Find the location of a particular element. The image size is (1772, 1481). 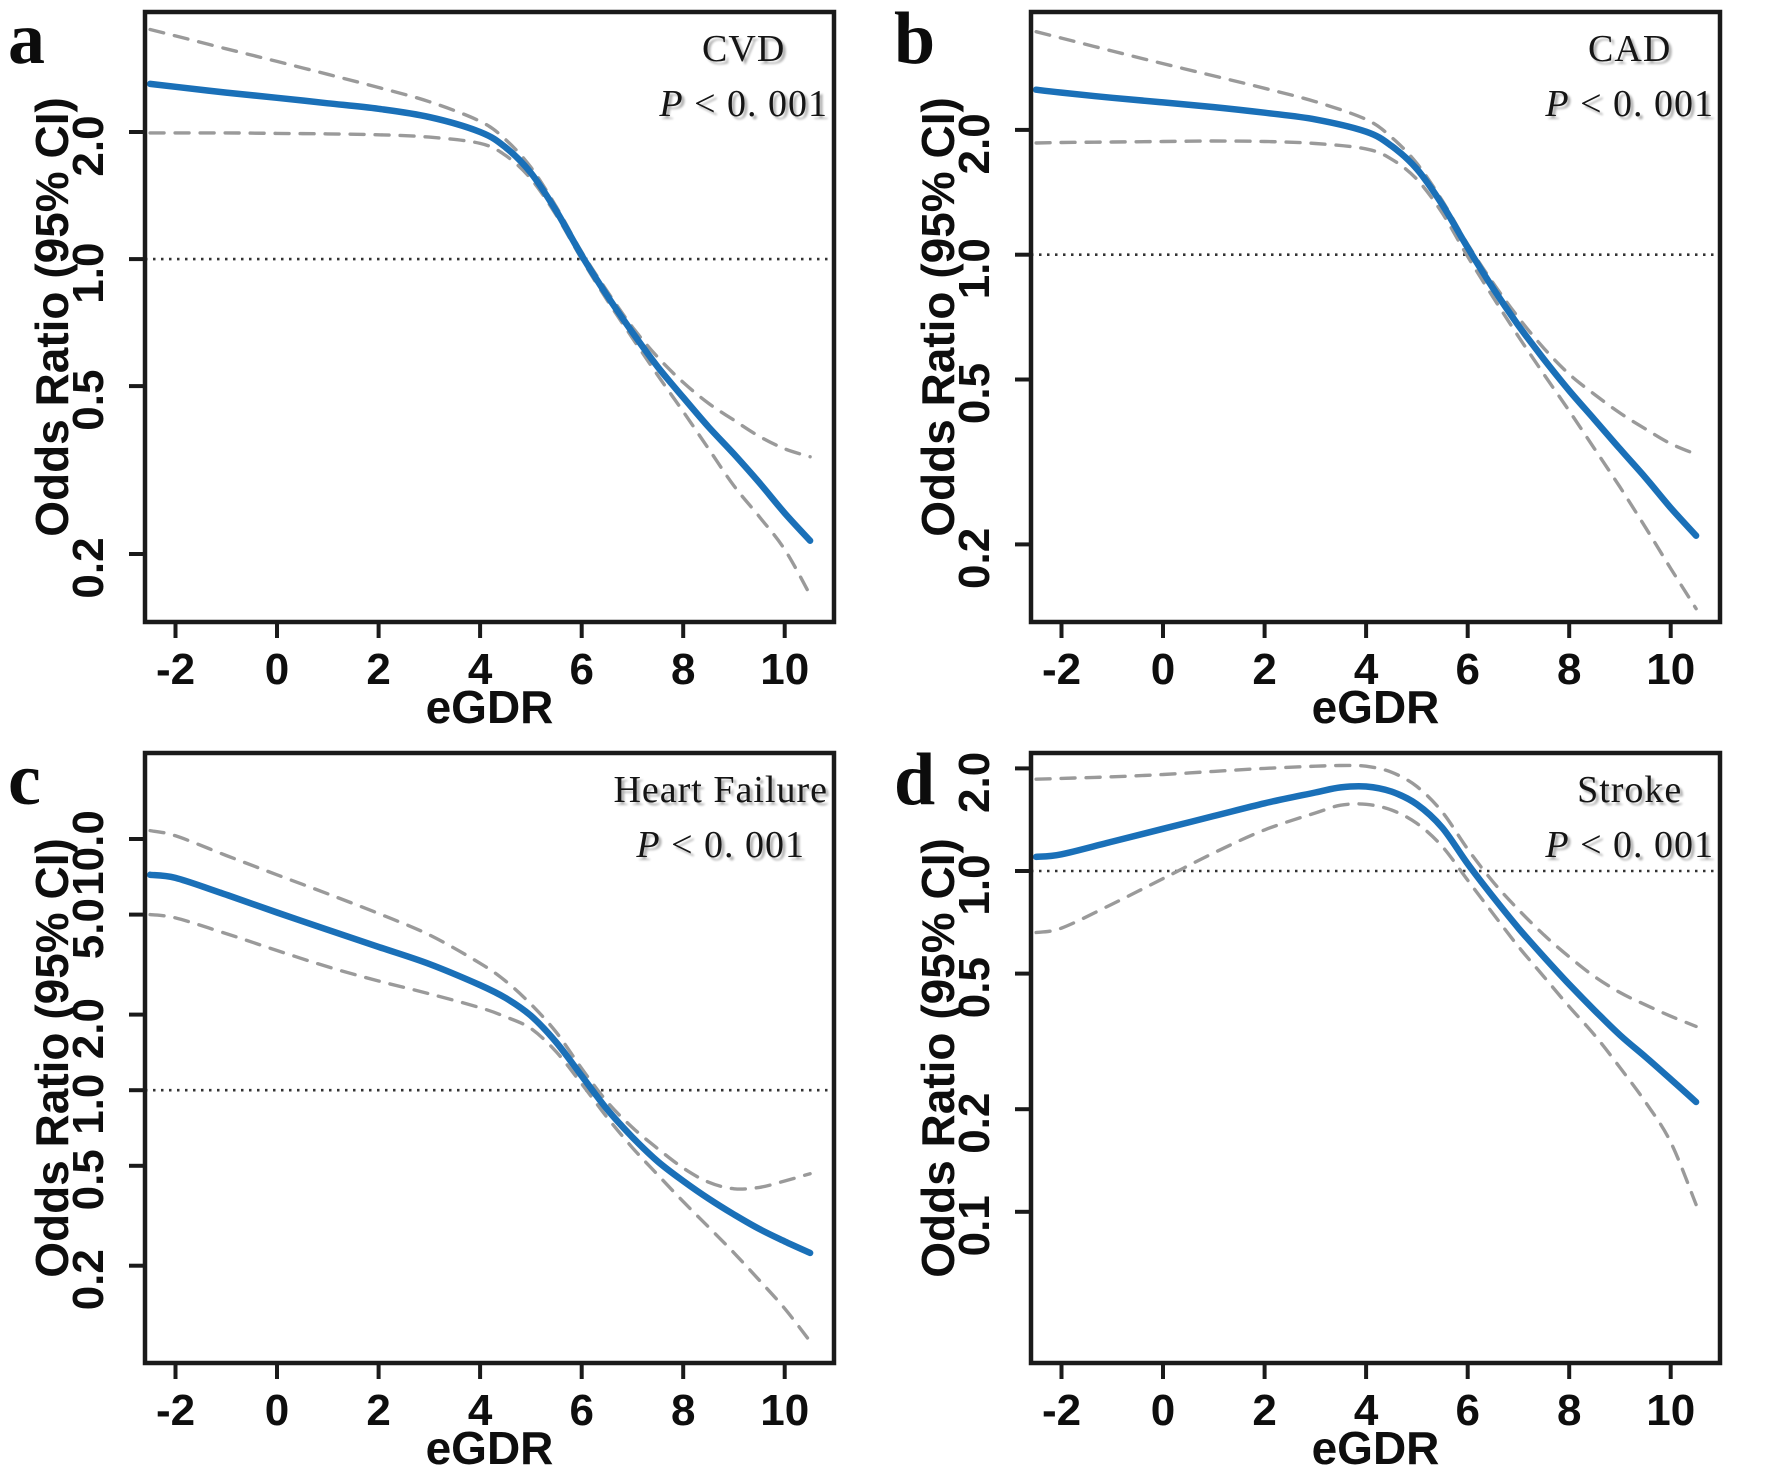

outcome-label: CAD is located at coordinates (1630, 49).